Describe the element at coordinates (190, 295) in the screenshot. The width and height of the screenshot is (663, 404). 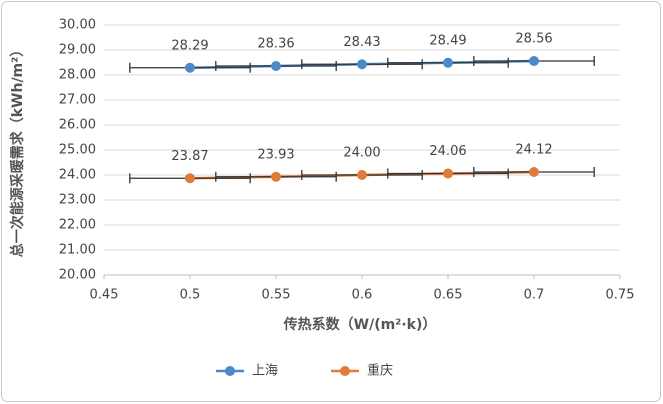
I see `x-tick-label: 0.5` at that location.